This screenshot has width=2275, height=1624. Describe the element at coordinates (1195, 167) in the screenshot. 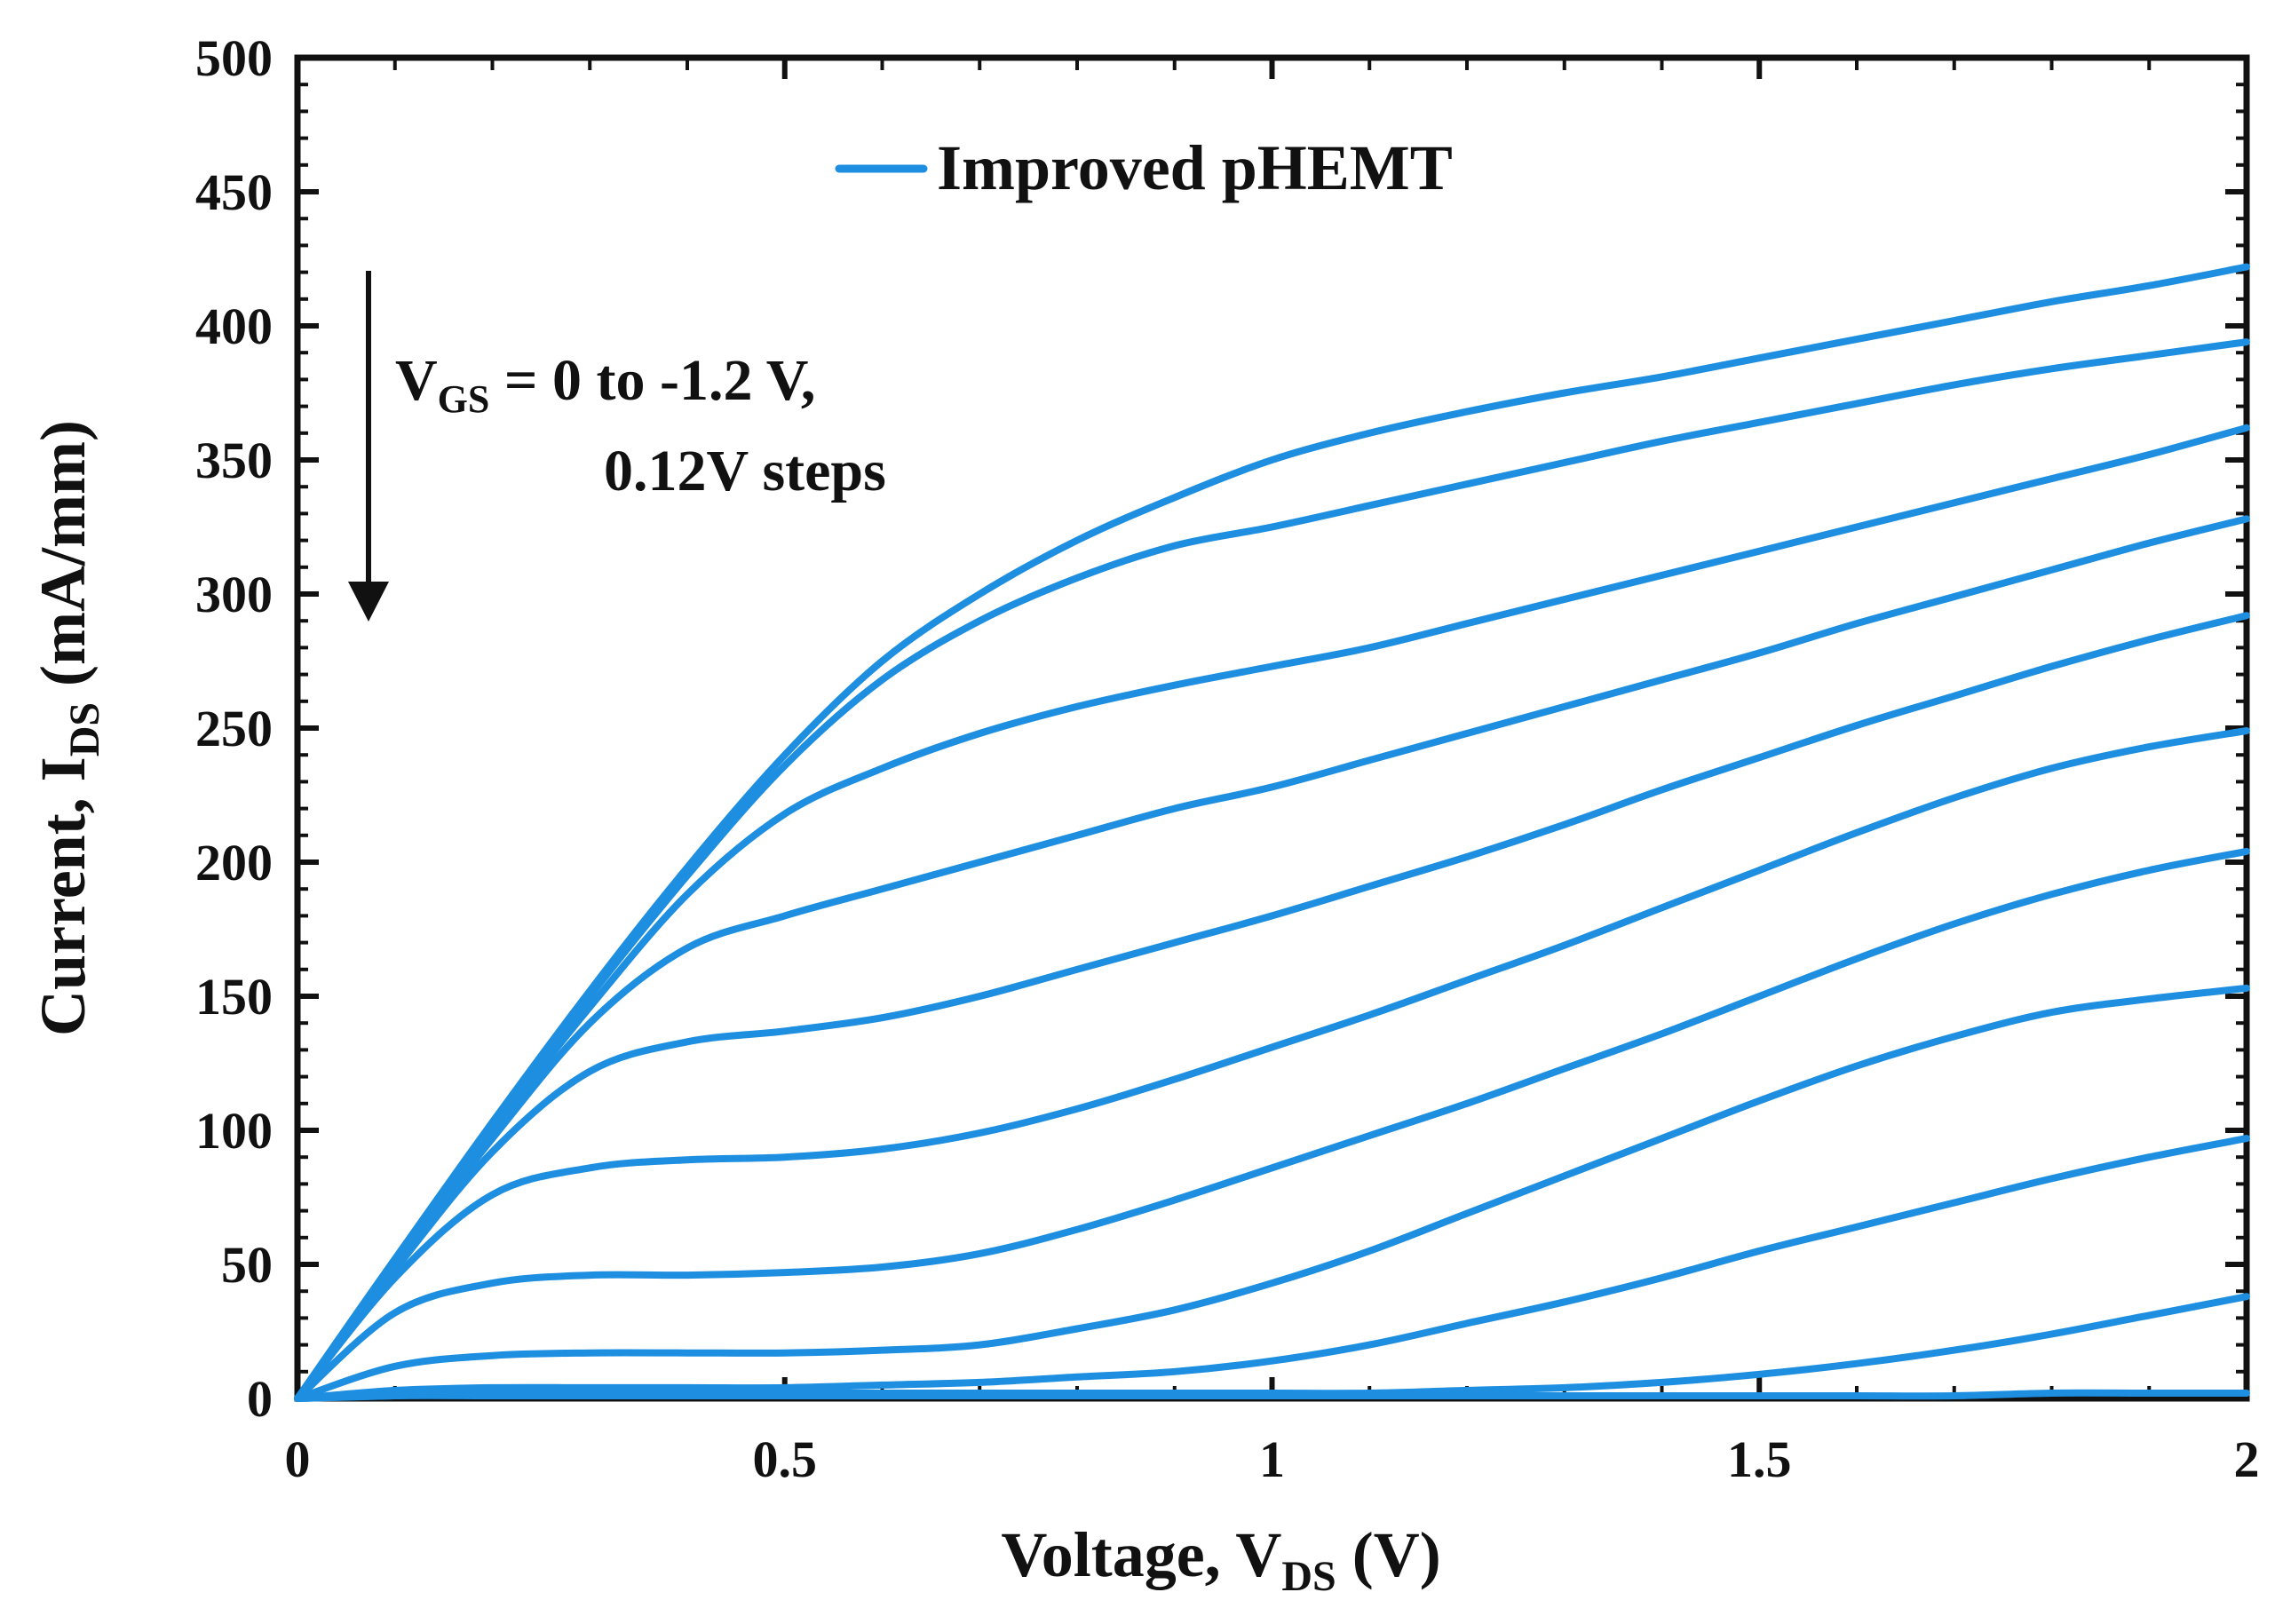

I see `legend-label: Improved pHEMT` at that location.